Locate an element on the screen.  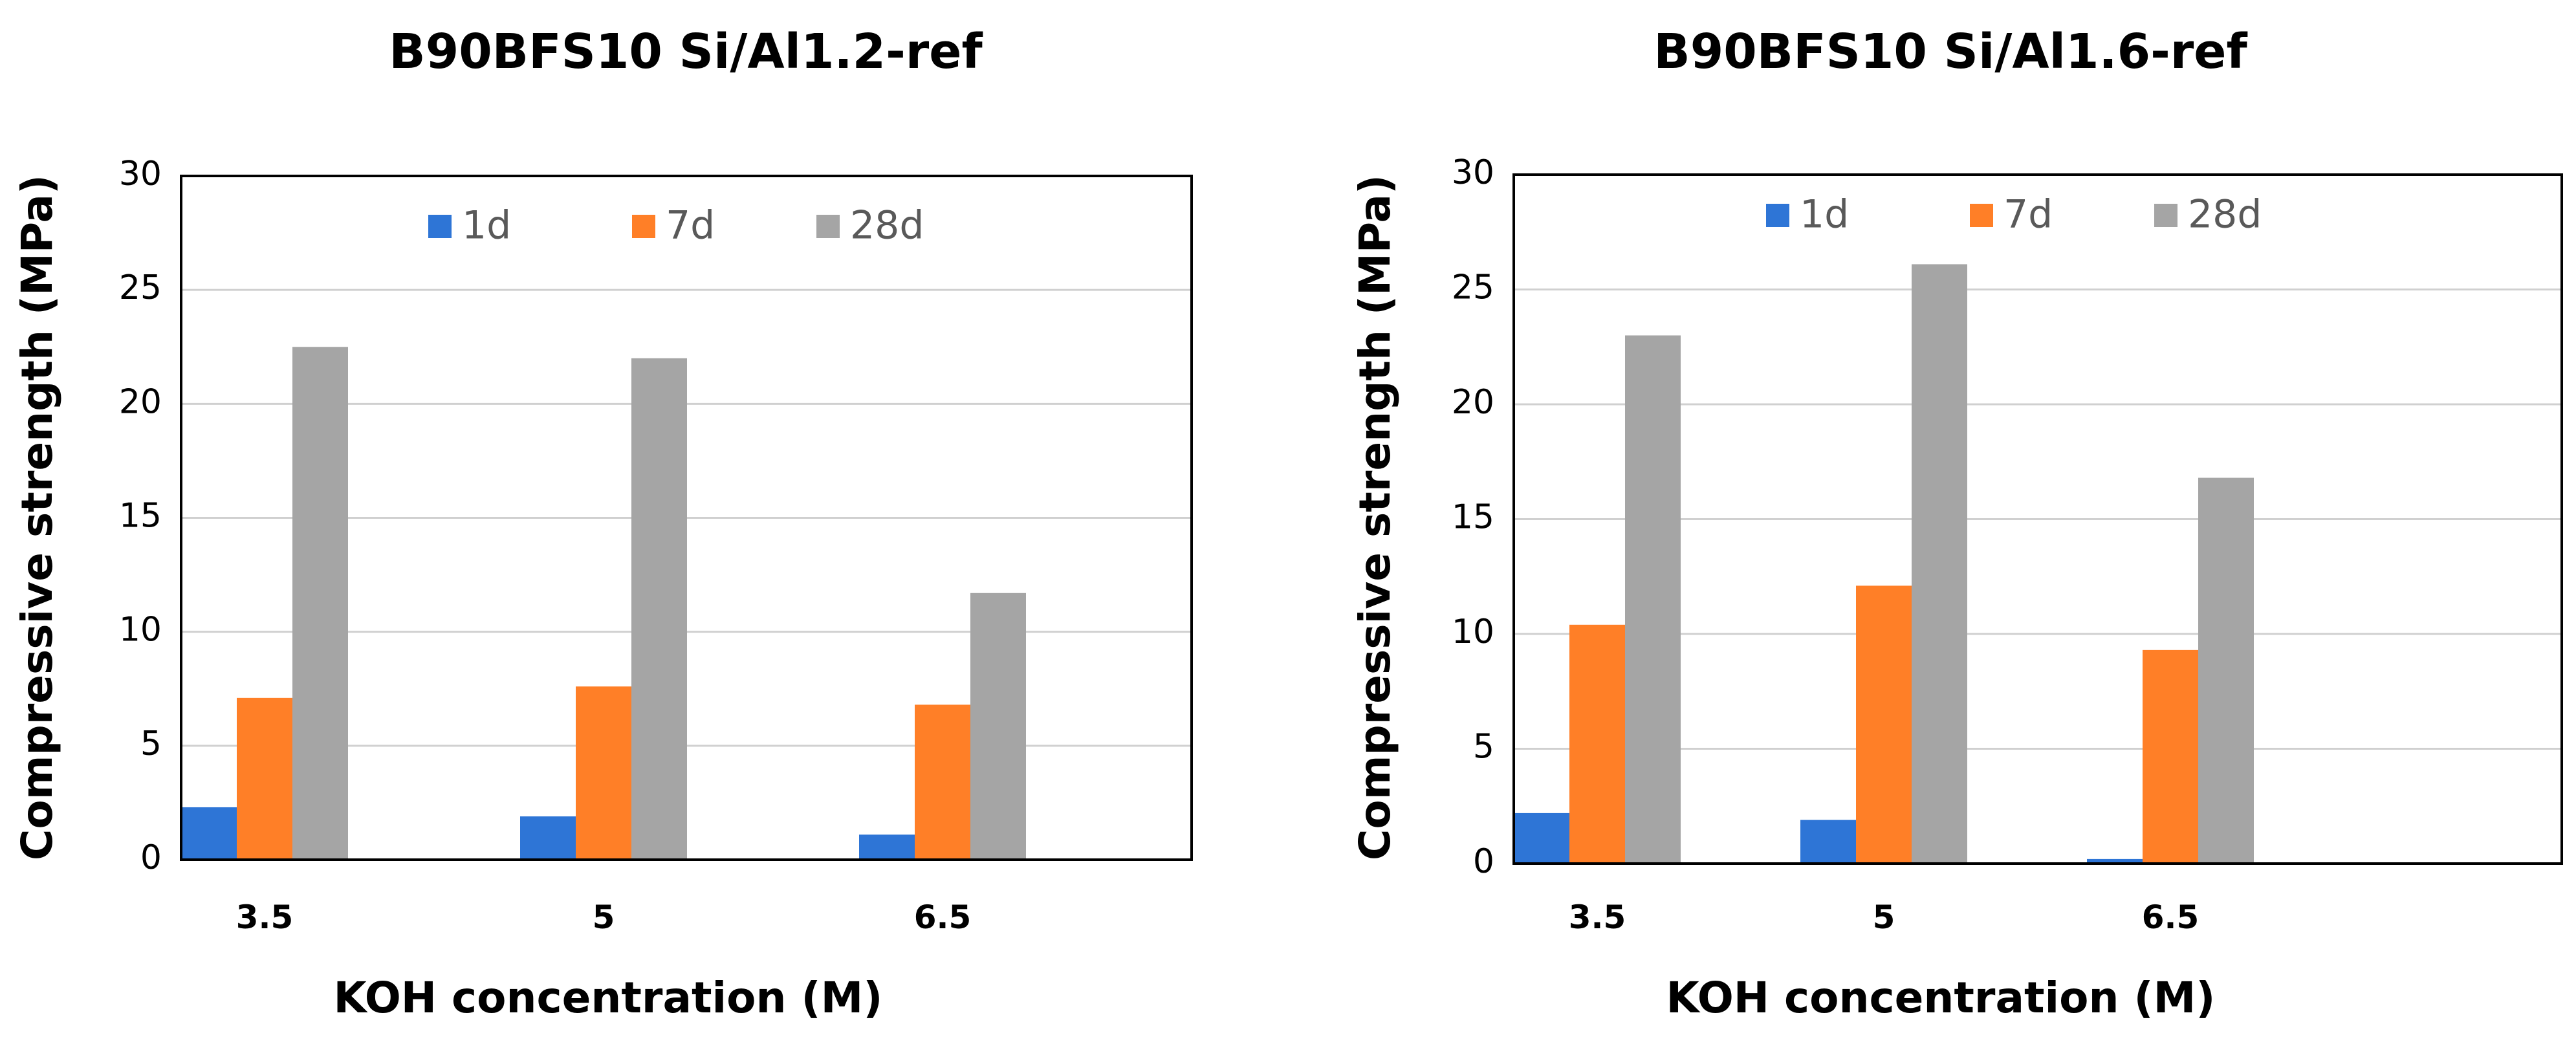
chart-right-y-ticks: 0 5 10 15 20 25 30 is located at coordinates (1473, 517).